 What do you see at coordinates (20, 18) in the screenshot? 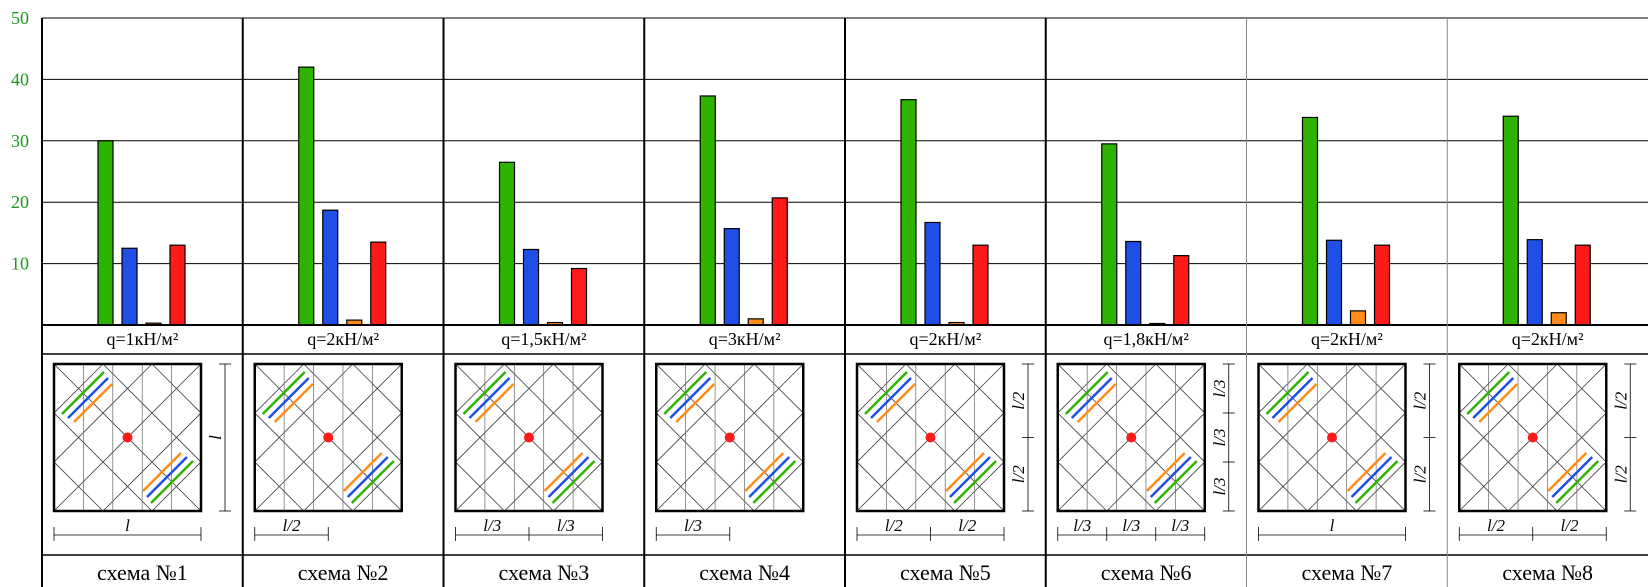
I see `y-tick-label: 50` at bounding box center [20, 18].